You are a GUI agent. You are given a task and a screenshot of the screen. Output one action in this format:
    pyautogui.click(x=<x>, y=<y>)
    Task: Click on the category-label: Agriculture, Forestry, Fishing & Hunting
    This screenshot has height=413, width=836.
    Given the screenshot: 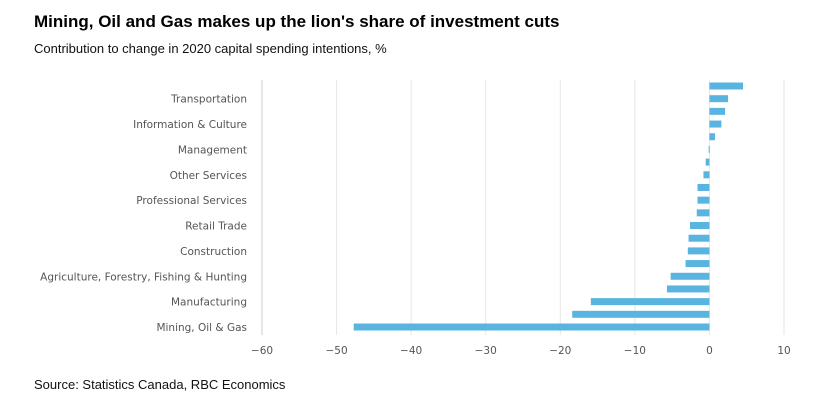 What is the action you would take?
    pyautogui.click(x=143, y=277)
    